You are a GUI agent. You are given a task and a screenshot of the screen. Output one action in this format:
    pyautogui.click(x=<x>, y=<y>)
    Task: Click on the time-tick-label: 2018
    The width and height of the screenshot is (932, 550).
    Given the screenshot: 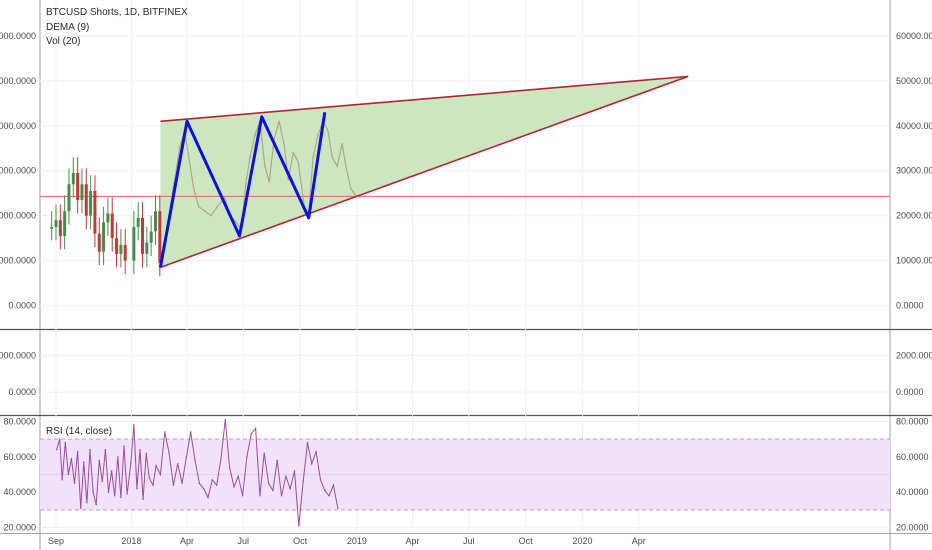 What is the action you would take?
    pyautogui.click(x=131, y=541)
    